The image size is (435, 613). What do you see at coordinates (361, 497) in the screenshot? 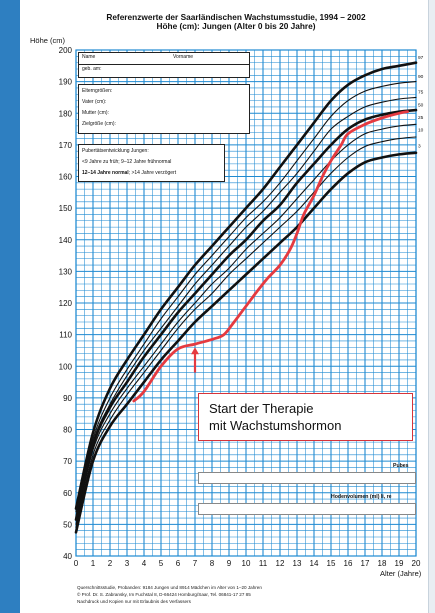
I see `testicular-volume-label: Hodenvolumen (ml) li, re` at bounding box center [361, 497].